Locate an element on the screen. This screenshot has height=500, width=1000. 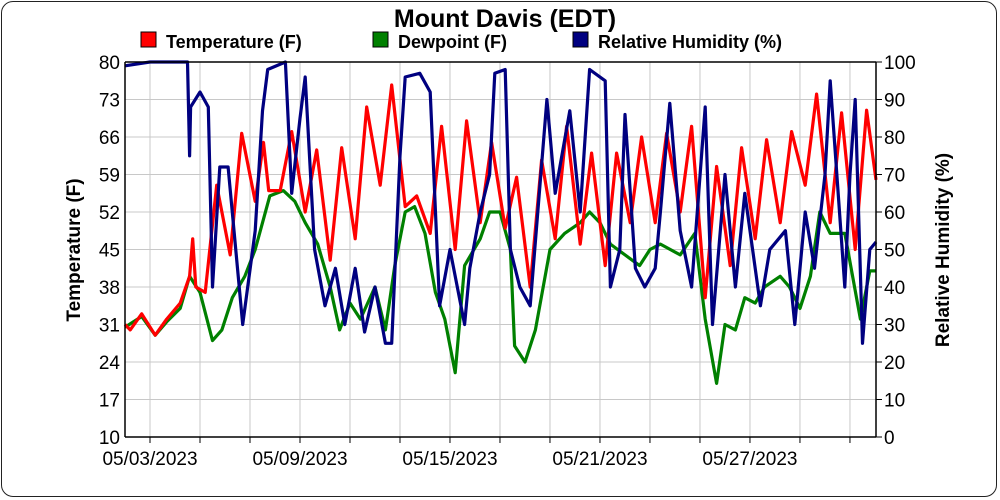
x-tick-label: 05/21/2023 is located at coordinates (599, 459).